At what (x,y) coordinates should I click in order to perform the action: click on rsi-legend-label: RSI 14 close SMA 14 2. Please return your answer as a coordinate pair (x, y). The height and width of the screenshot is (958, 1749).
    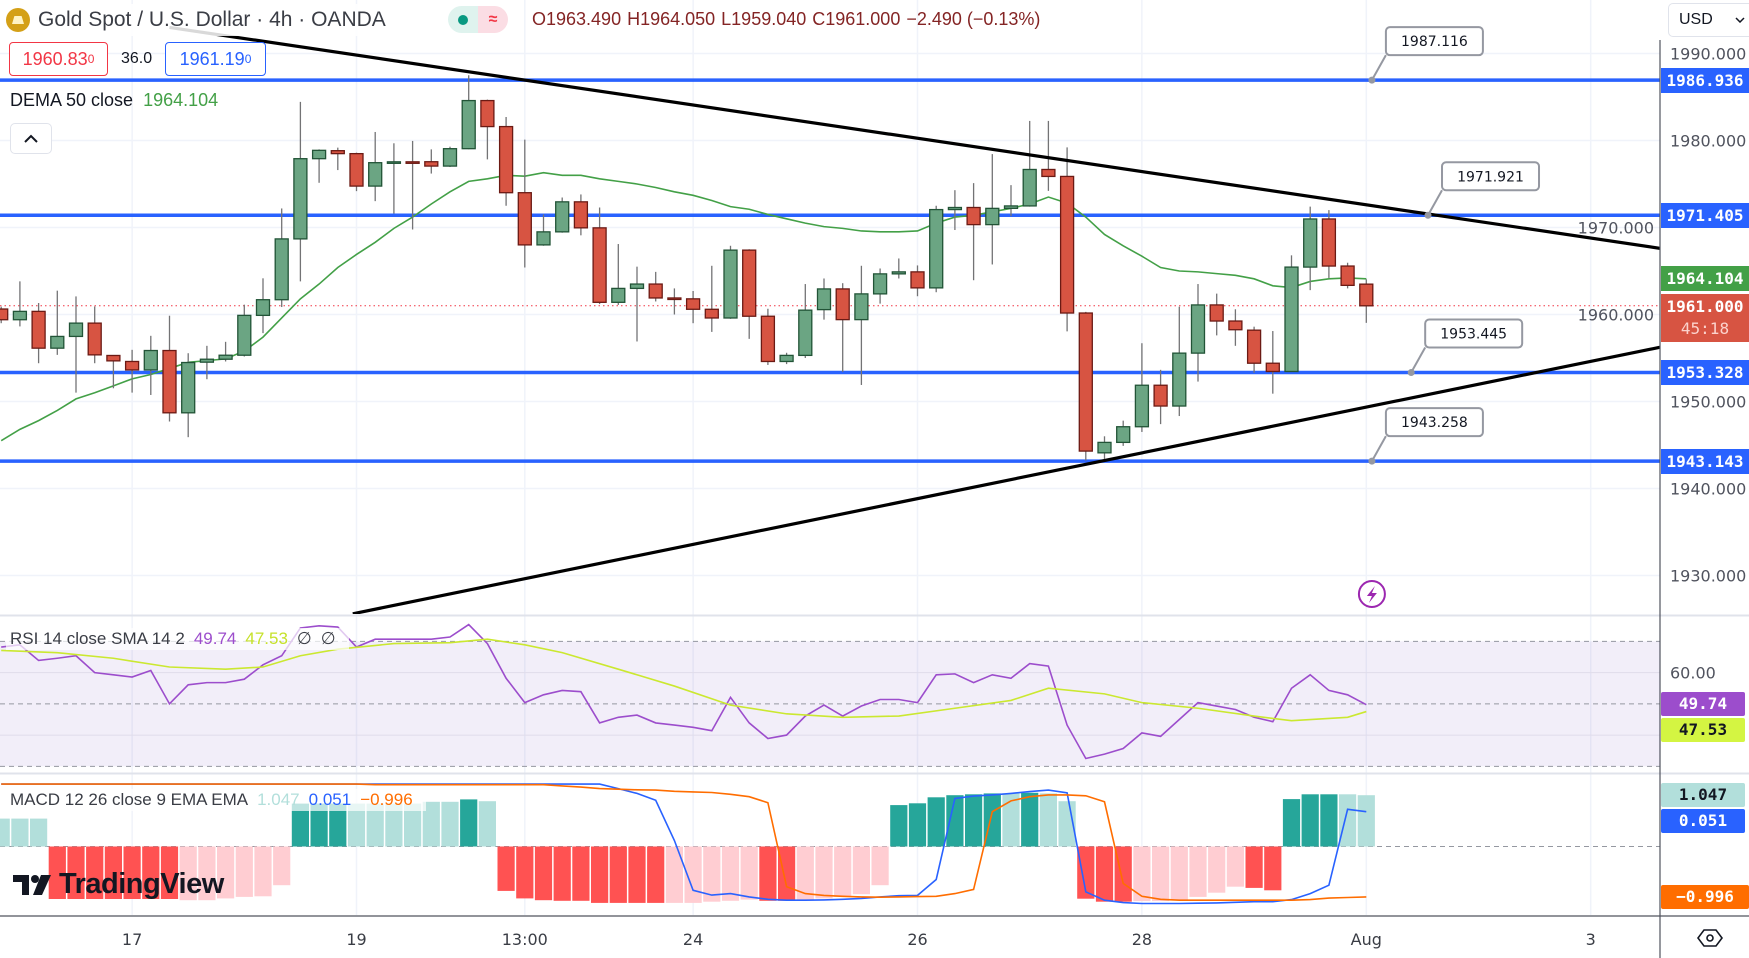
    Looking at the image, I should click on (97, 638).